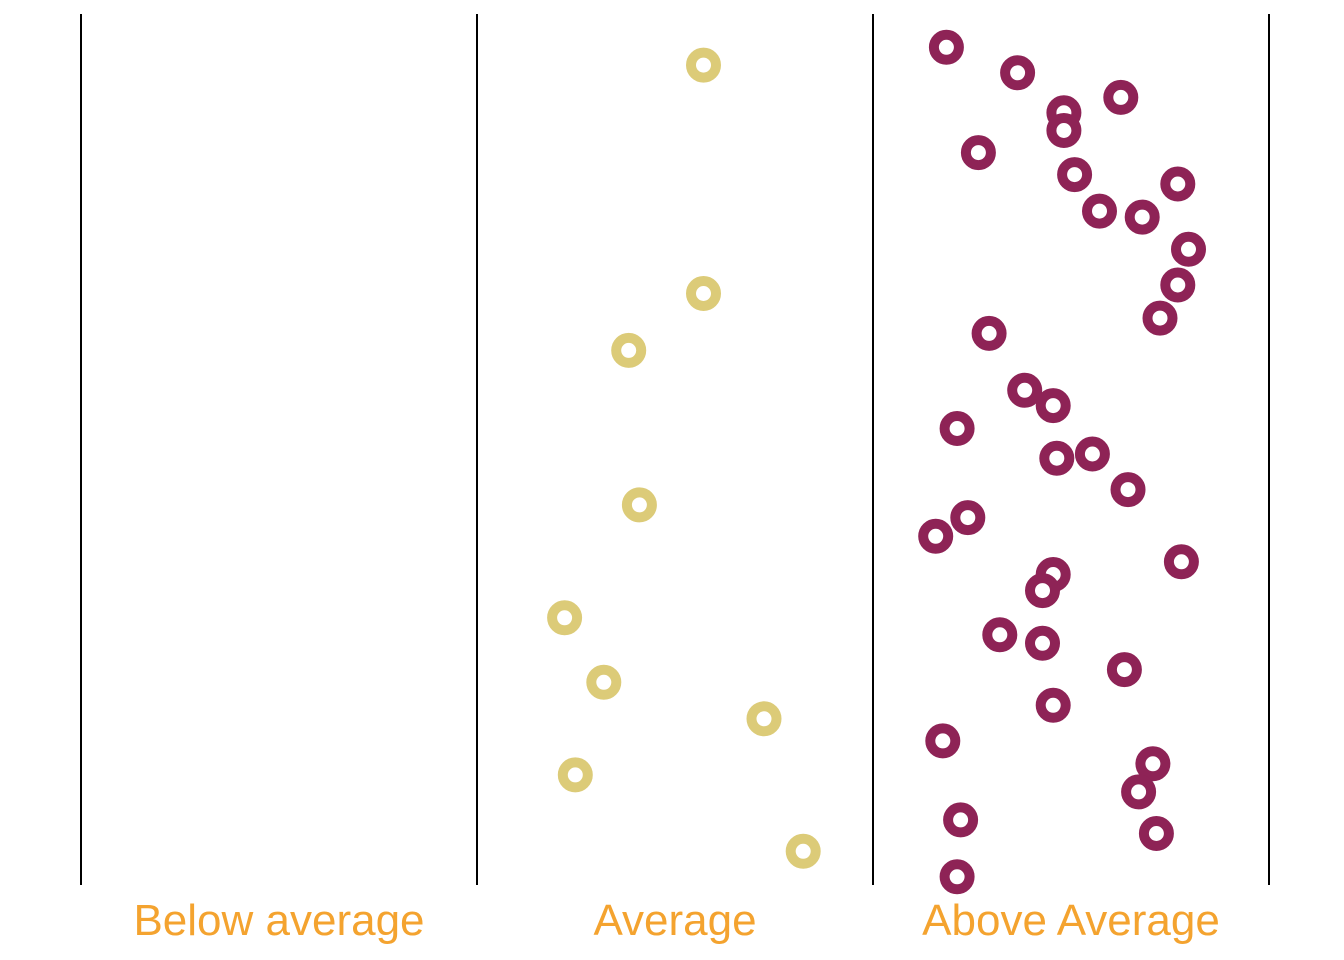 The height and width of the screenshot is (960, 1344). I want to click on category-label-above-average: Above Average, so click(1071, 920).